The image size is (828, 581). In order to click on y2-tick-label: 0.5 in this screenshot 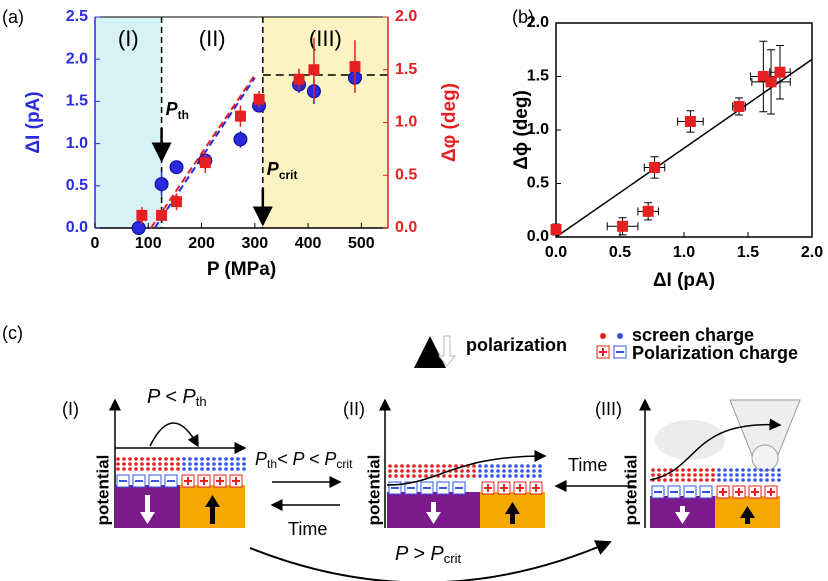, I will do `click(406, 174)`.